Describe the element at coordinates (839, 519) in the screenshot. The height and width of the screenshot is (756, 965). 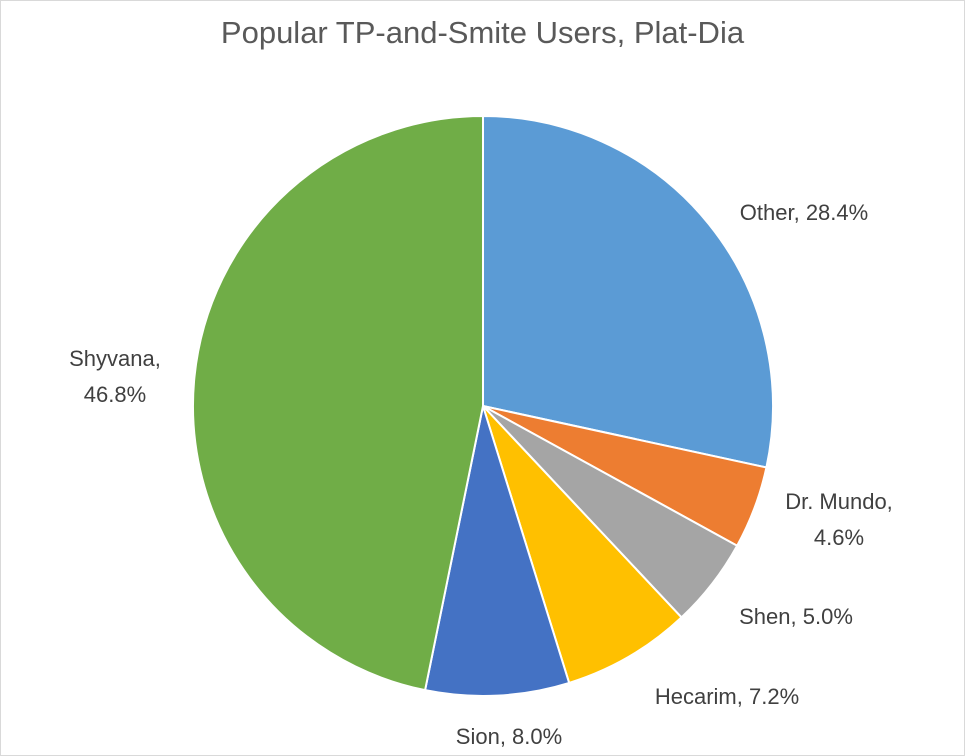
I see `data-label-dr-mundo: Dr. Mundo, 4.6%` at that location.